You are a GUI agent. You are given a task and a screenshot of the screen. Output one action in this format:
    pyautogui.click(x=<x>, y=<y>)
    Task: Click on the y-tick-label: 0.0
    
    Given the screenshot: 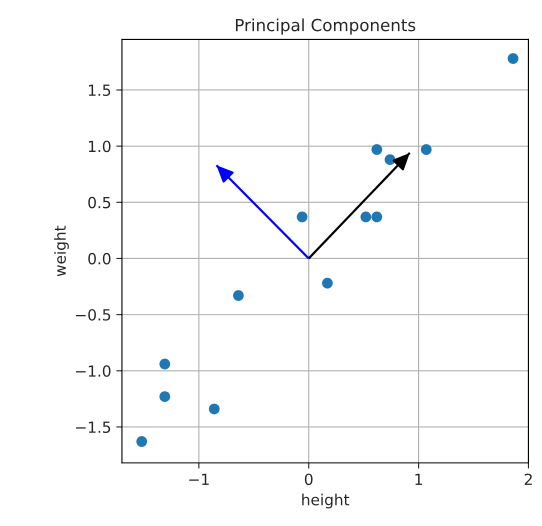 What is the action you would take?
    pyautogui.click(x=99, y=258)
    